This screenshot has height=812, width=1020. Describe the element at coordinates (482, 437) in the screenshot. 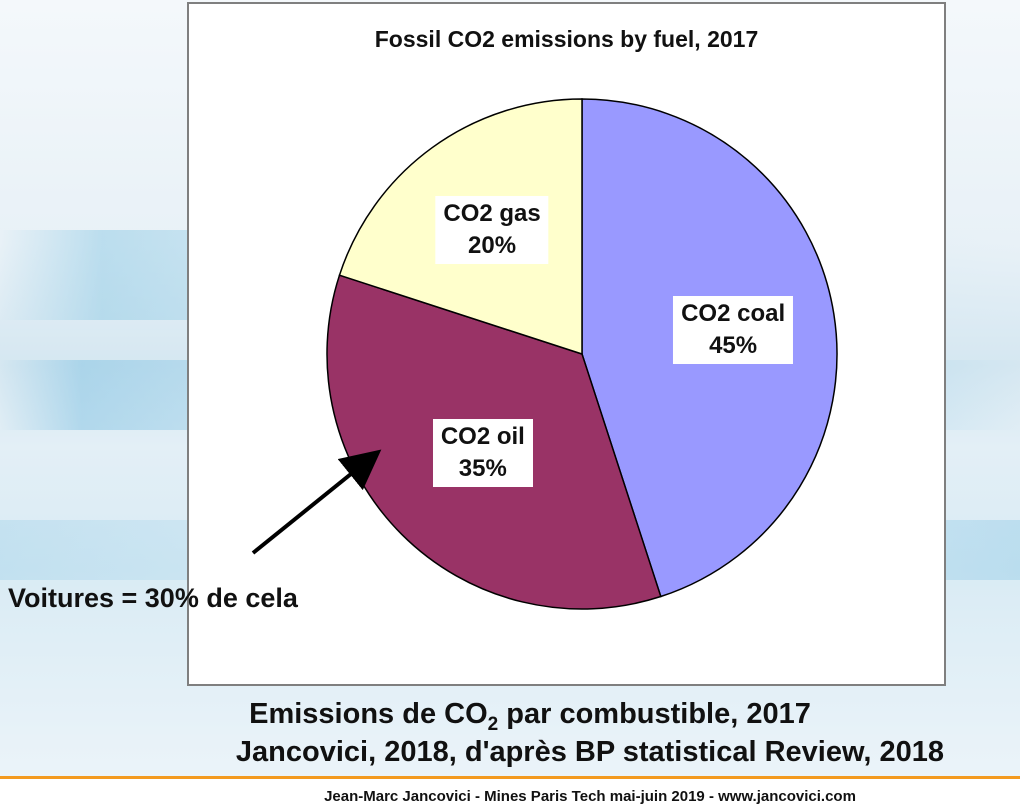

I see `slice-name: CO2 oil` at that location.